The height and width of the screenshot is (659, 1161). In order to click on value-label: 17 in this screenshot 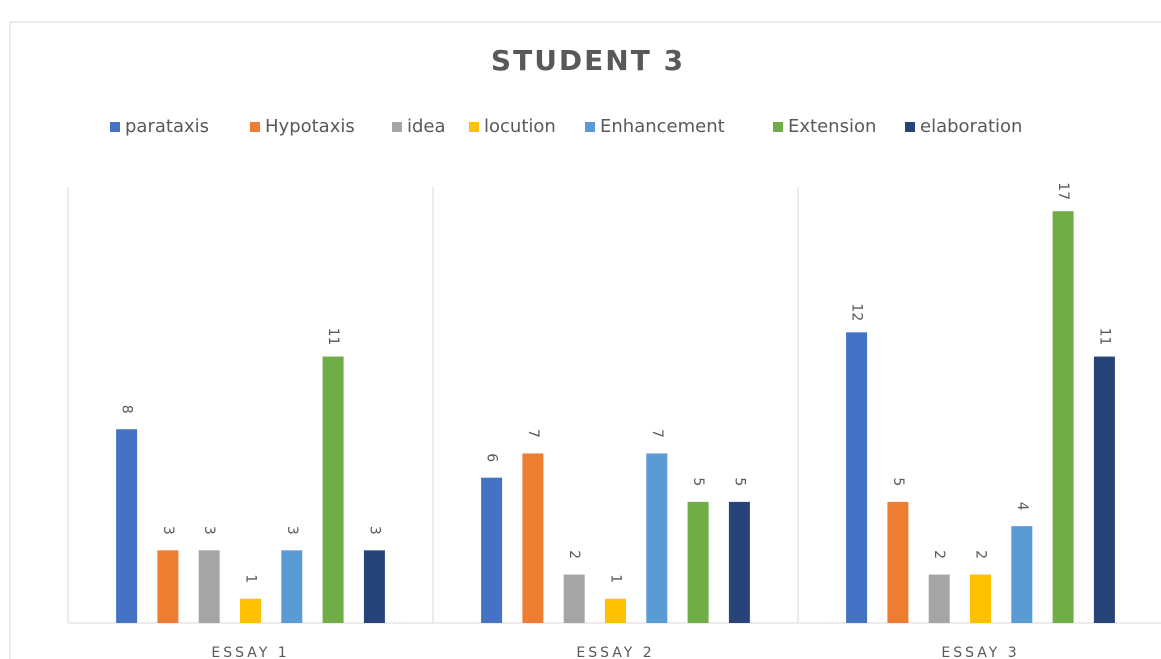, I will do `click(1063, 191)`.